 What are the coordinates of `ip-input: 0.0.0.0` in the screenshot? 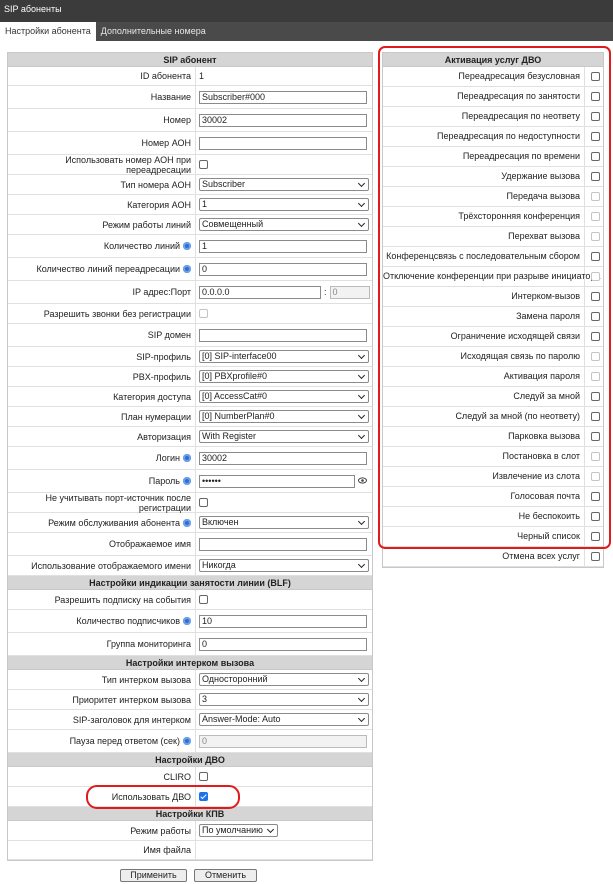 It's located at (260, 292).